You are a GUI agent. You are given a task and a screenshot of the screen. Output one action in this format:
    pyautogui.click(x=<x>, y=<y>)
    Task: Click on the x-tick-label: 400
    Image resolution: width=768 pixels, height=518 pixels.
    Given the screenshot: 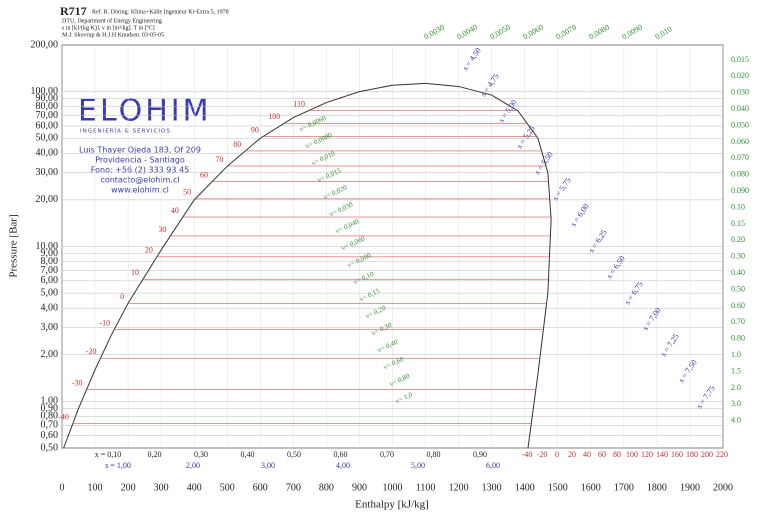 What is the action you would take?
    pyautogui.click(x=194, y=487)
    